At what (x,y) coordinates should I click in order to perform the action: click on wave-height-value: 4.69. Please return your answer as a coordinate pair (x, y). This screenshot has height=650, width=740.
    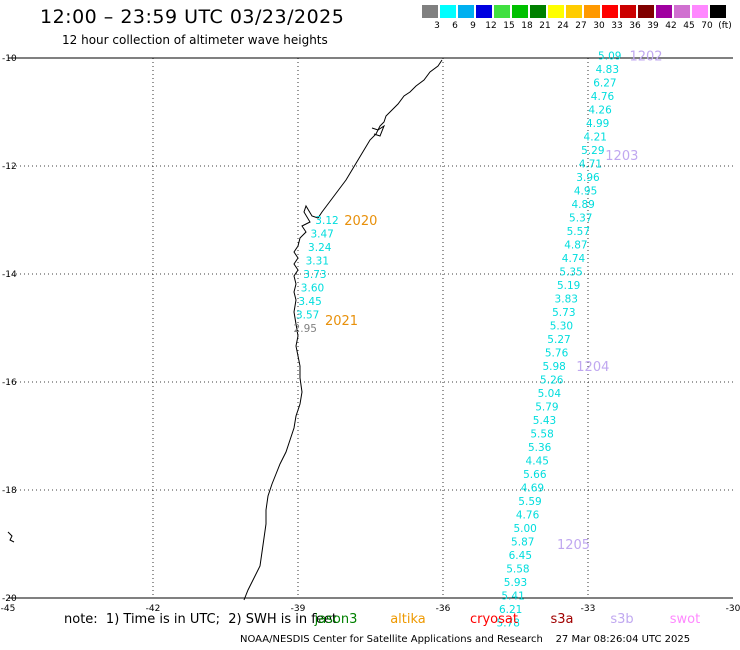
    Looking at the image, I should click on (532, 488).